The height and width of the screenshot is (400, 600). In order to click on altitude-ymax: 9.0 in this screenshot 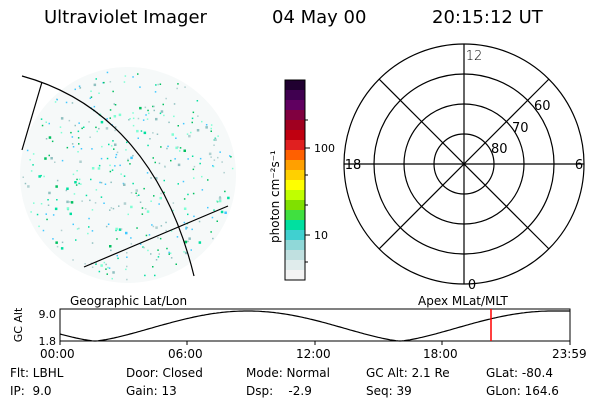, I will do `click(48, 314)`.